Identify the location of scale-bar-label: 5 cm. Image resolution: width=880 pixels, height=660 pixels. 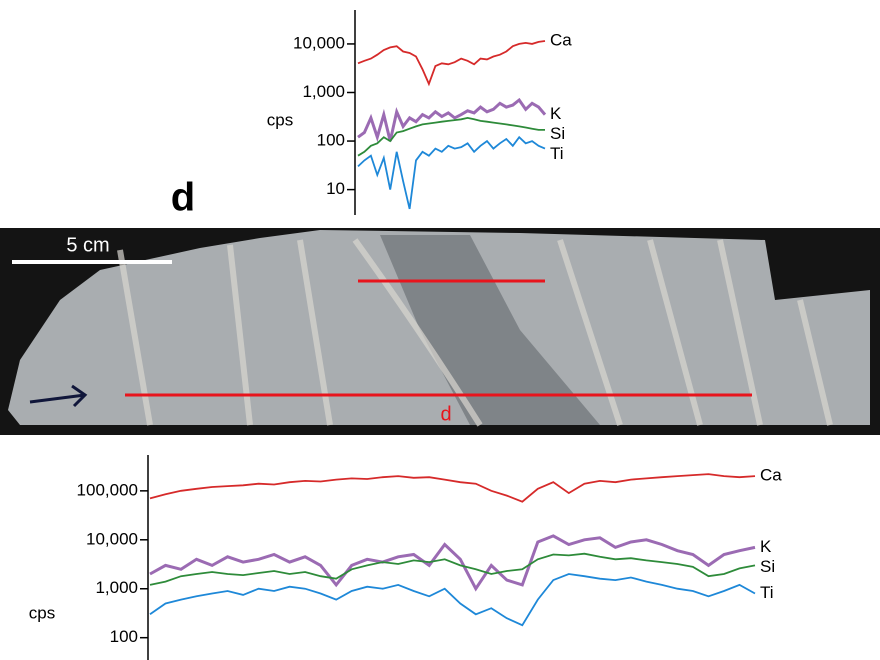
(87, 245).